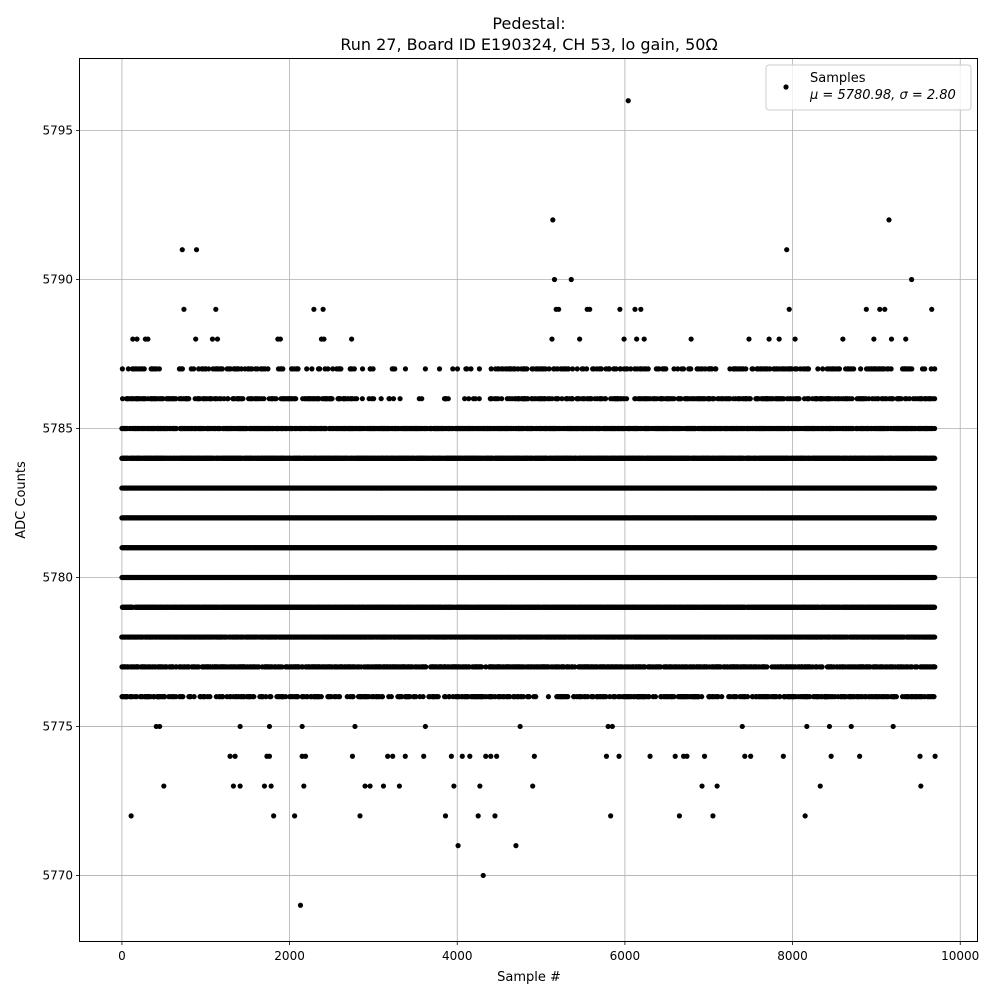  Describe the element at coordinates (528, 23) in the screenshot. I see `chart-title-line1: Pedestal:` at that location.